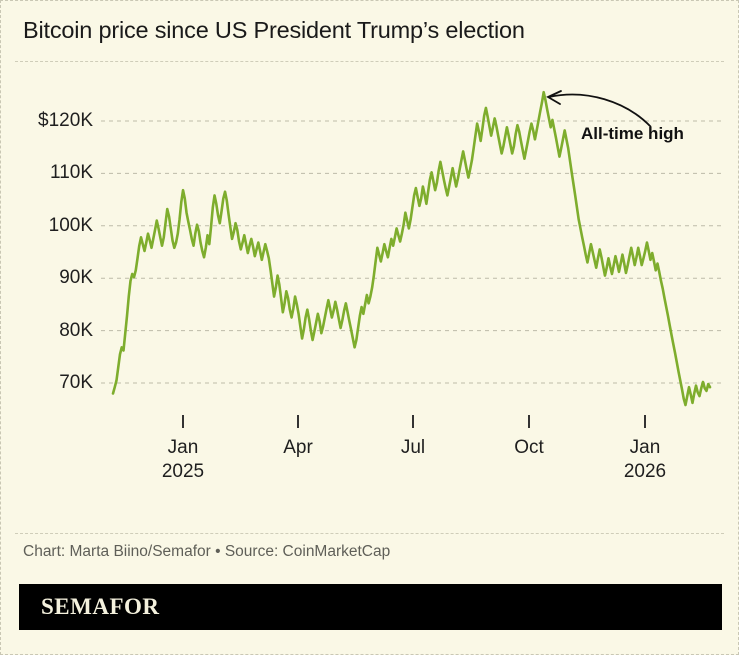  I want to click on semafor-logo-text: SEMAFOR, so click(100, 606).